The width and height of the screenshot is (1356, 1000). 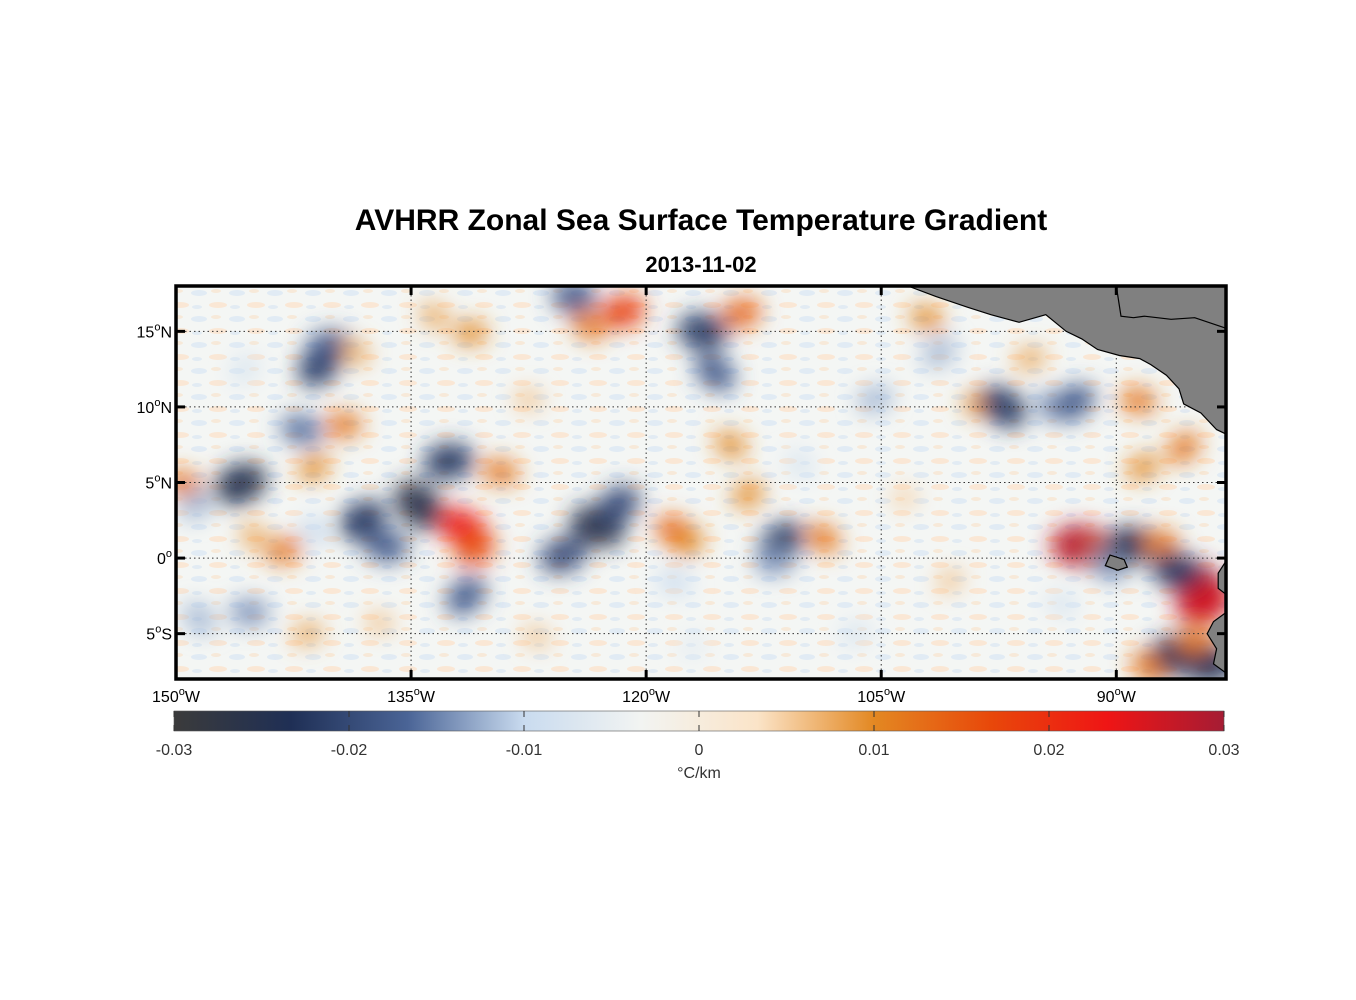 I want to click on y-tick-label: 0o, so click(x=164, y=558).